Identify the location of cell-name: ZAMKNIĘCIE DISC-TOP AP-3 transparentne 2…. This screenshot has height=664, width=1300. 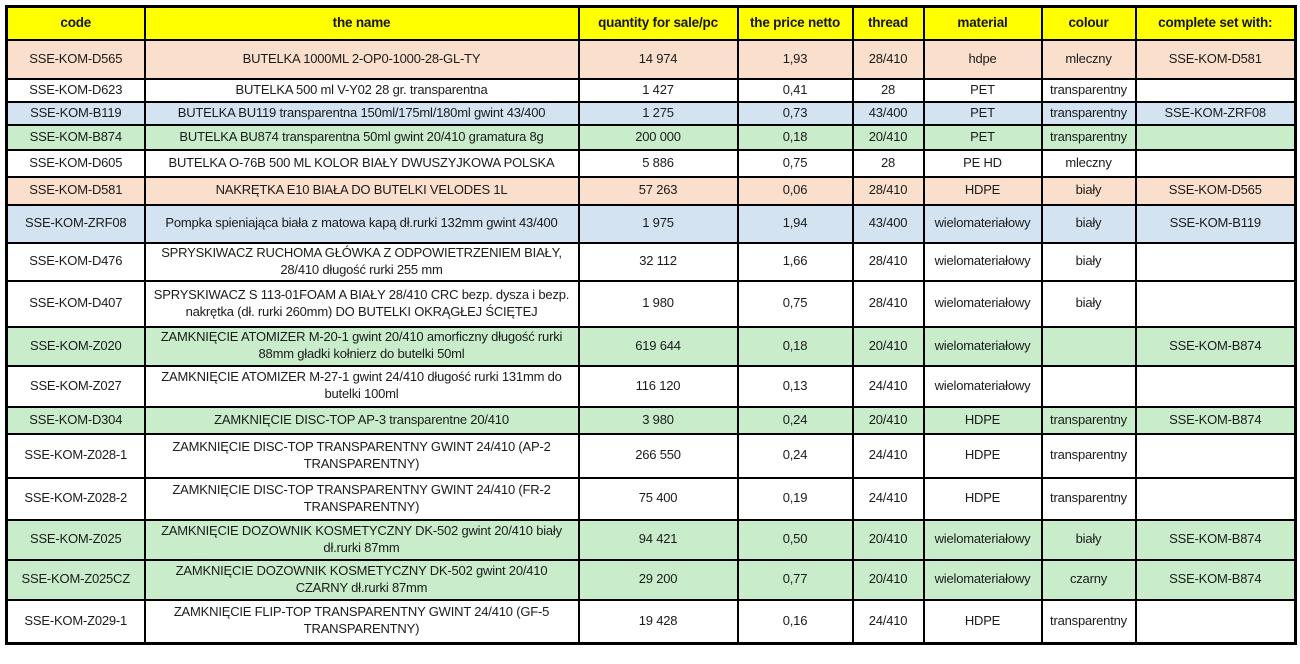
(361, 420).